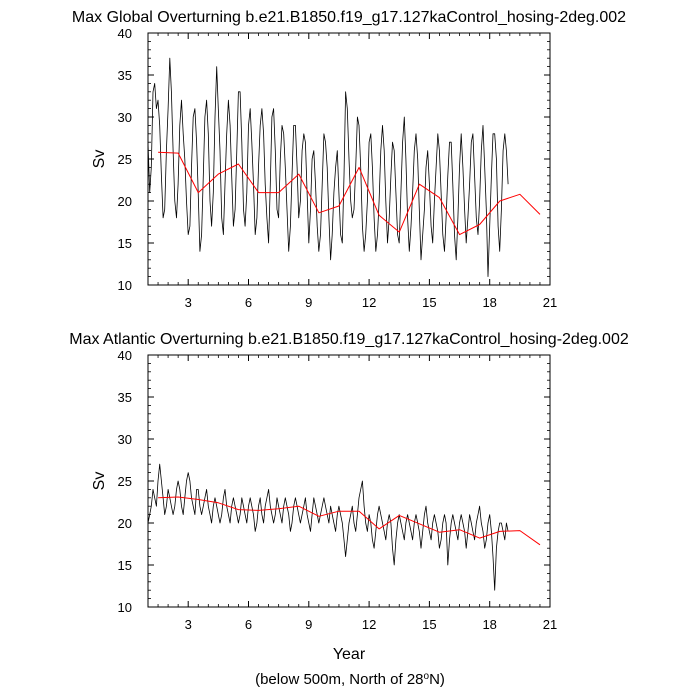 The height and width of the screenshot is (700, 700). I want to click on footnote-degree: o, so click(427, 676).